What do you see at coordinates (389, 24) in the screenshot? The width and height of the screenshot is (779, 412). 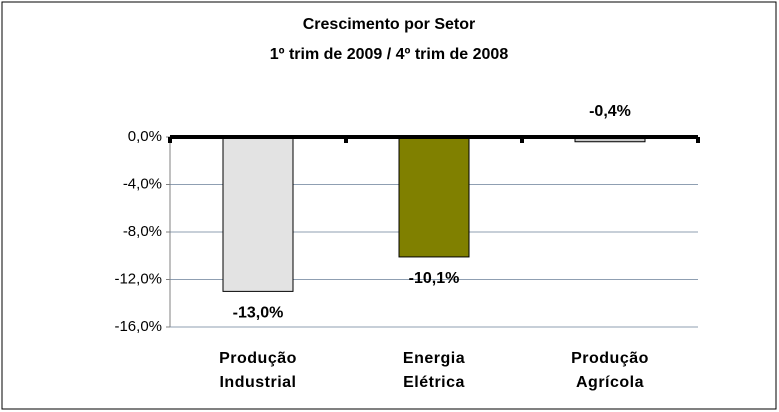 I see `chart-title: Crescimento por Setor` at bounding box center [389, 24].